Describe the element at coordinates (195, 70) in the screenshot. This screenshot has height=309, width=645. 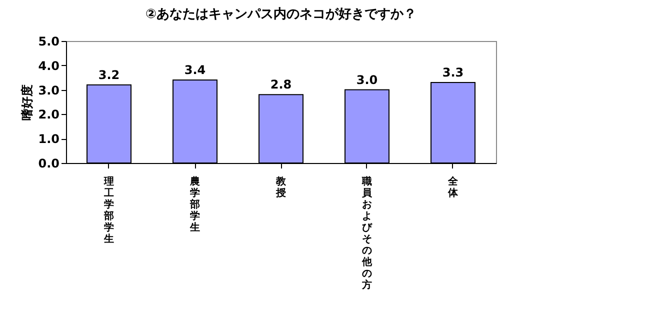
I see `data-label: 3.4` at that location.